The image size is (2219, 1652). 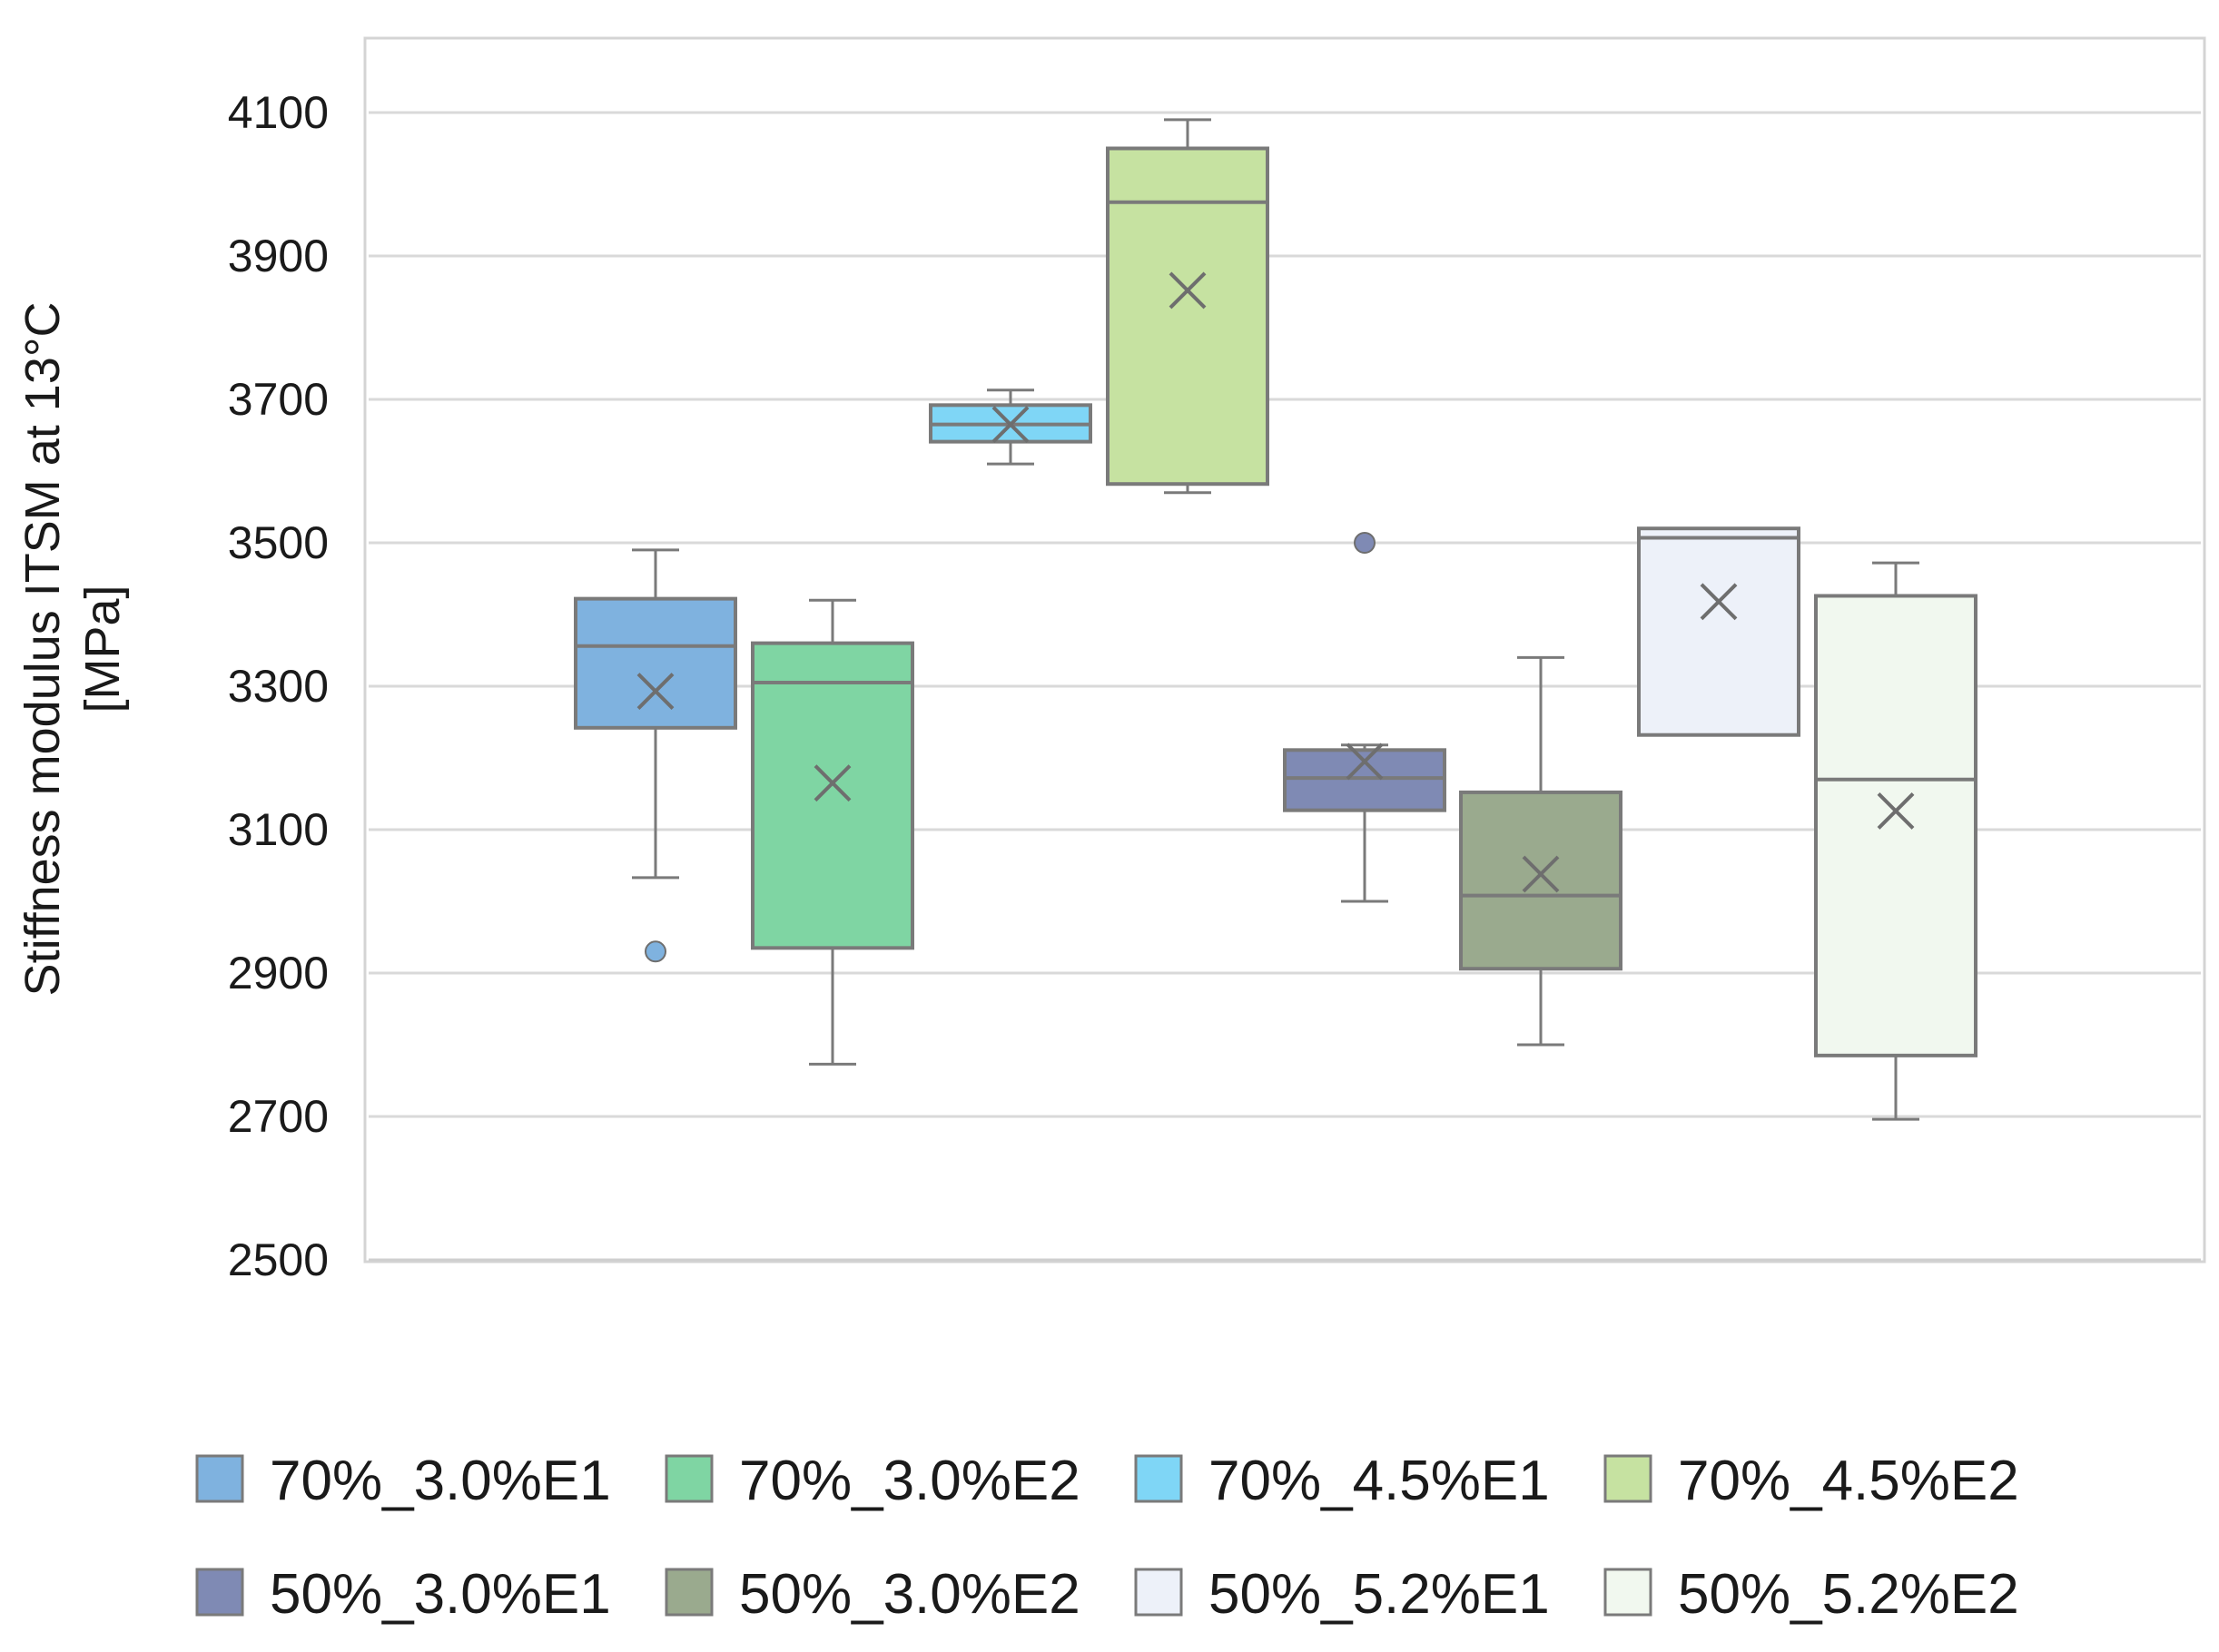 I want to click on y-tick-label: 2700, so click(x=278, y=1116).